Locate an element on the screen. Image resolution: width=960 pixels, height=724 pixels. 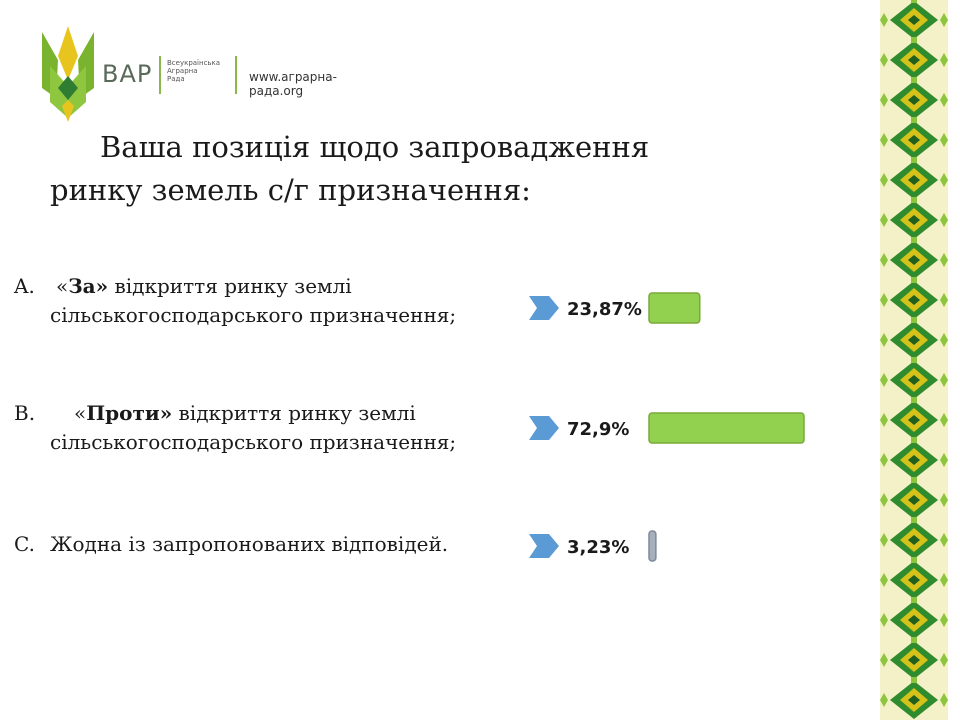
chart-canvas: 23,87% 72,9% 3,23% is located at coordinates (667, 427).